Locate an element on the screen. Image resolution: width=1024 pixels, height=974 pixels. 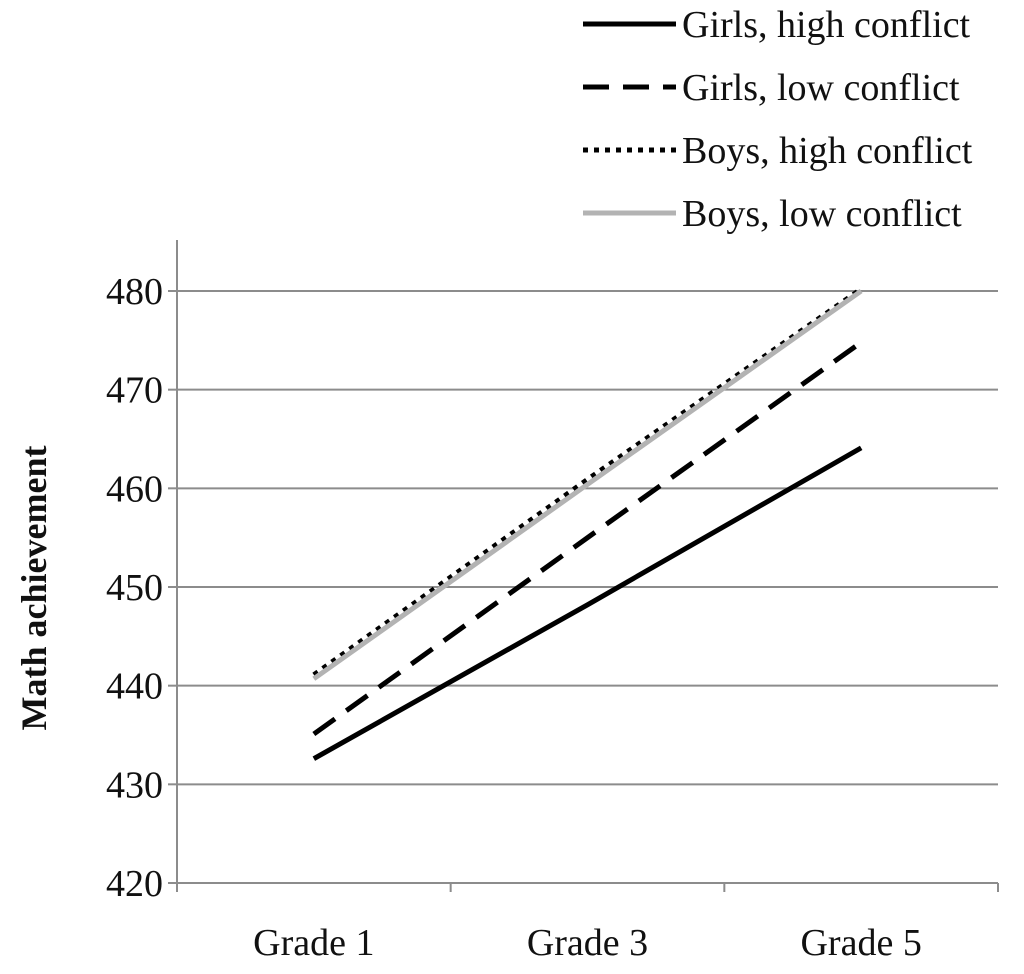
x-category-label: Grade 5 is located at coordinates (860, 943).